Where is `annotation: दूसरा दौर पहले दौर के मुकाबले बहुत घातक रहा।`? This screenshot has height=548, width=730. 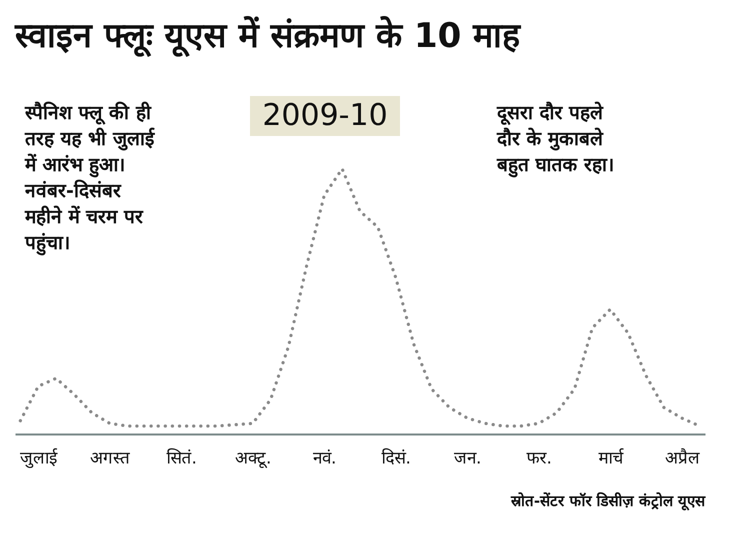 annotation: दूसरा दौर पहले दौर के मुकाबले बहुत घातक रहा। is located at coordinates (555, 139).